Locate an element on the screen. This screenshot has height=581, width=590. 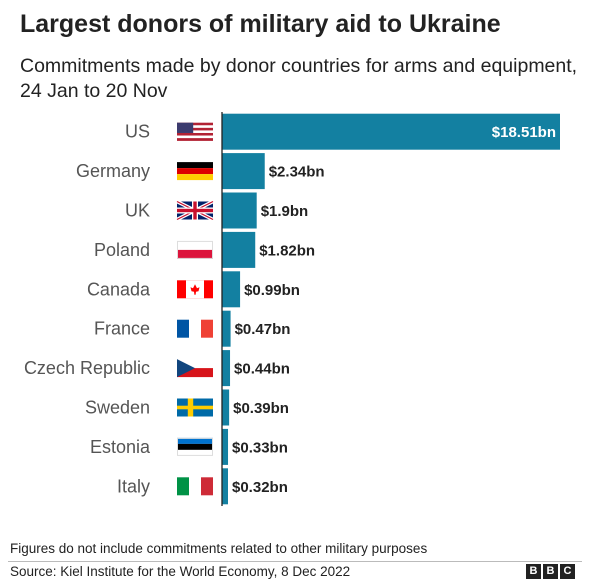
data-label: $0.39bn is located at coordinates (261, 408).